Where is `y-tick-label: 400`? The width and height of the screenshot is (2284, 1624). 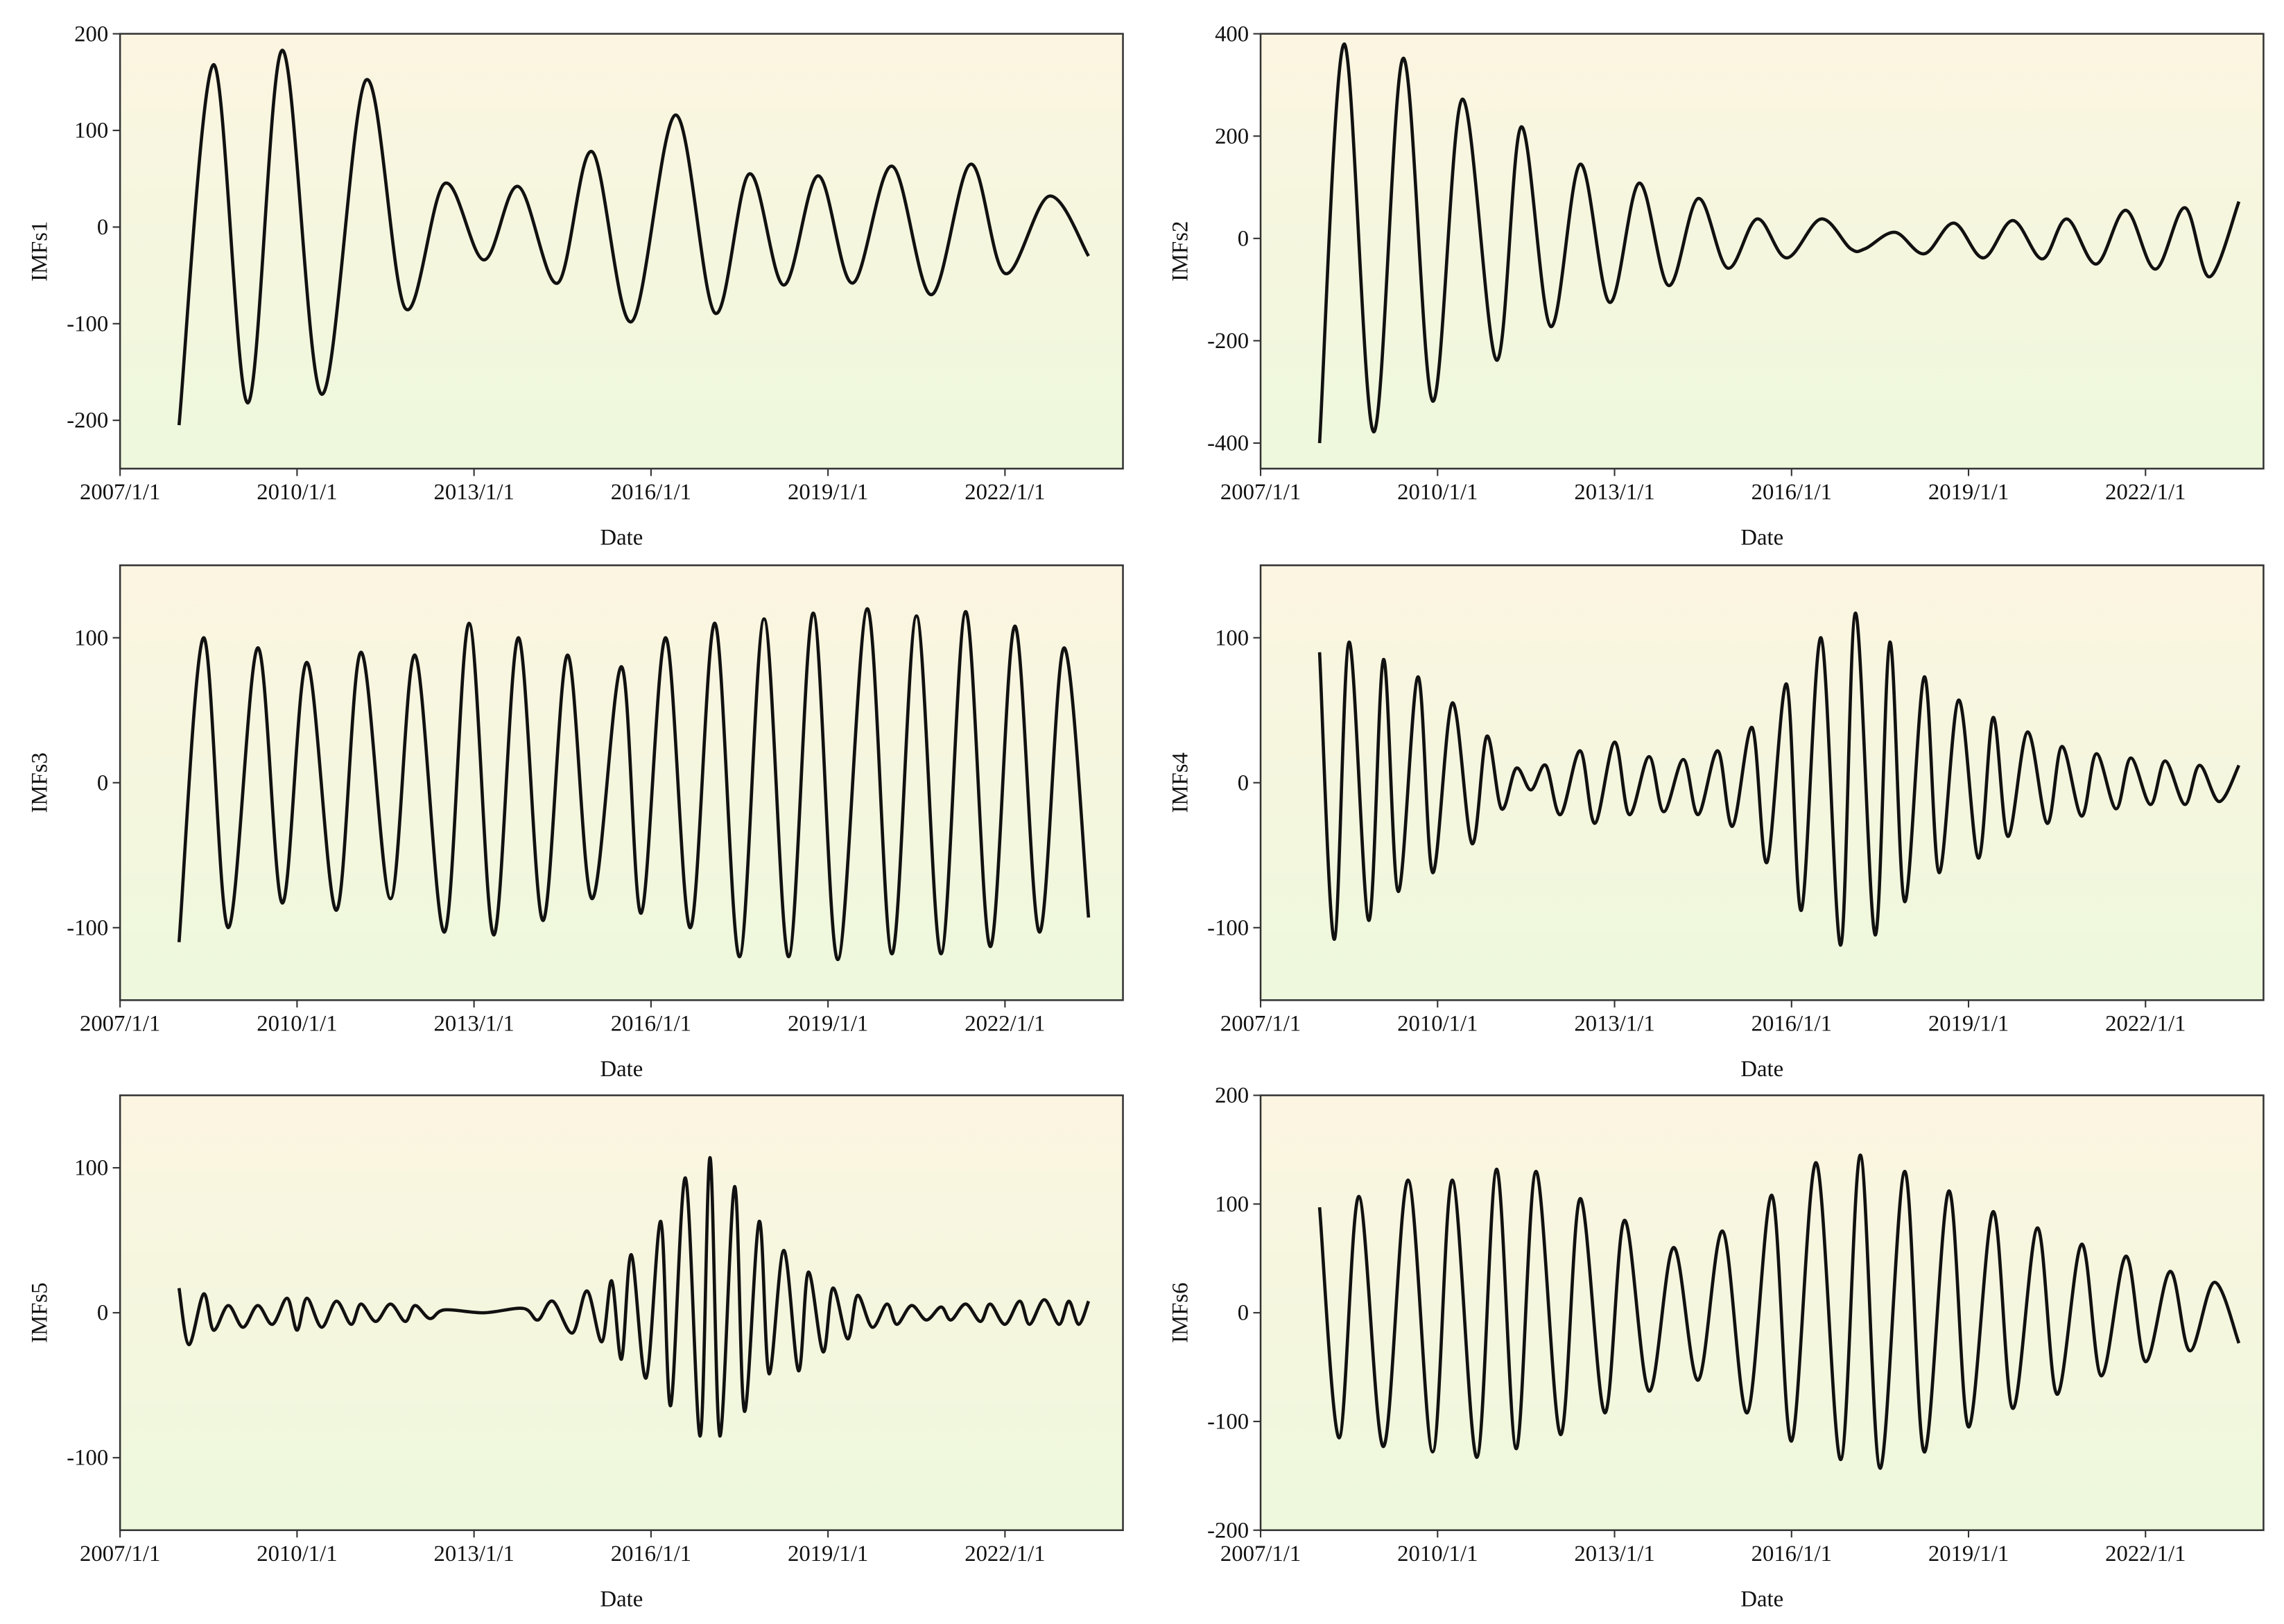
y-tick-label: 400 is located at coordinates (1232, 34).